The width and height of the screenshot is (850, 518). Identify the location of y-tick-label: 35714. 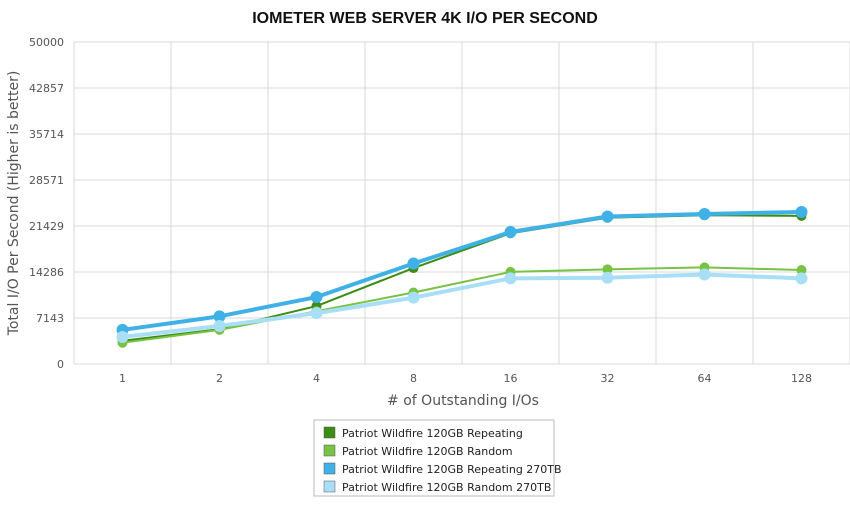
(46, 134).